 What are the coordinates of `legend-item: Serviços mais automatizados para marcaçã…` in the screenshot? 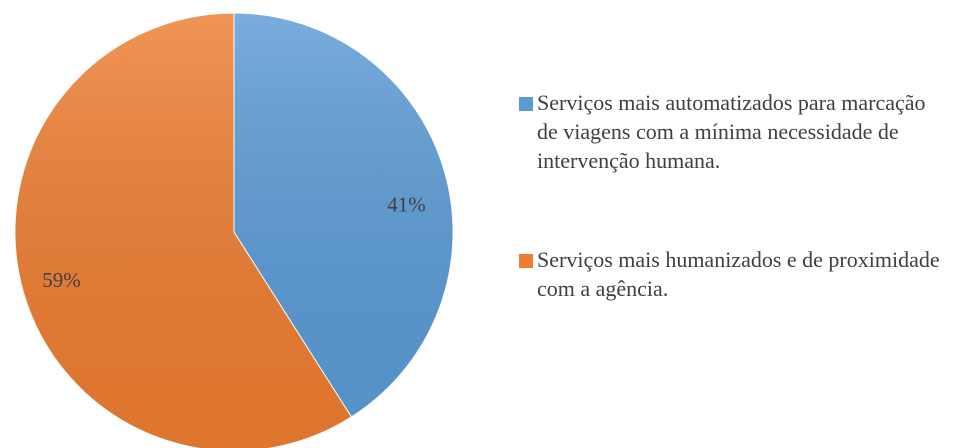 It's located at (739, 131).